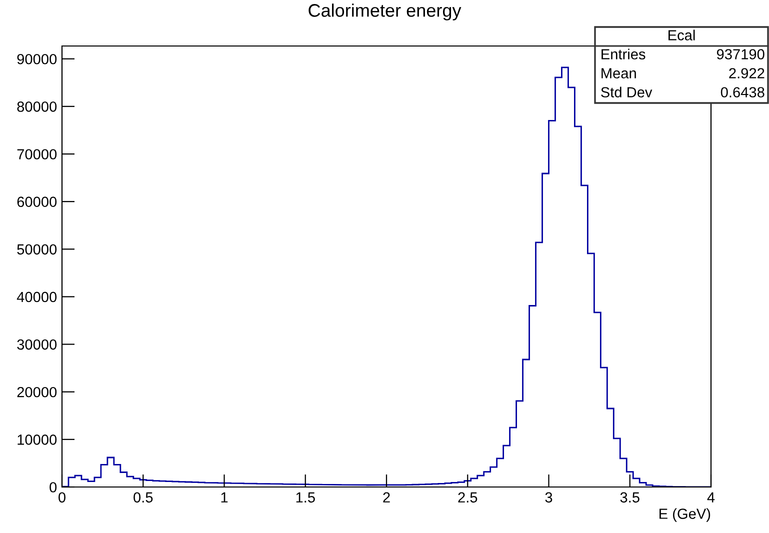 Image resolution: width=769 pixels, height=533 pixels. I want to click on y-tick-label: 10000, so click(37, 439).